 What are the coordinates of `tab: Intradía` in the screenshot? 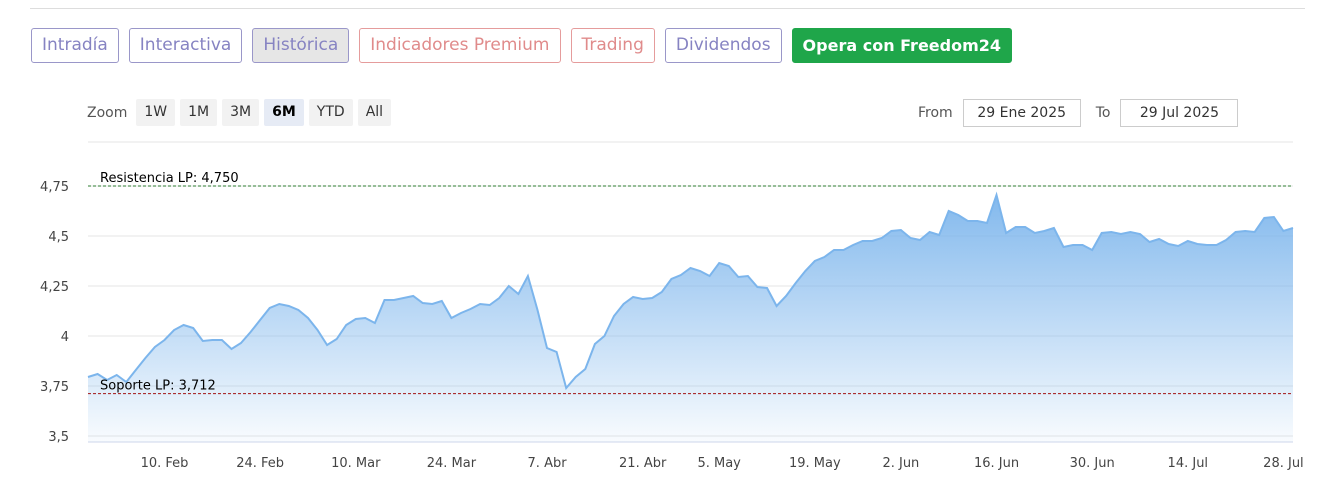 It's located at (75, 45).